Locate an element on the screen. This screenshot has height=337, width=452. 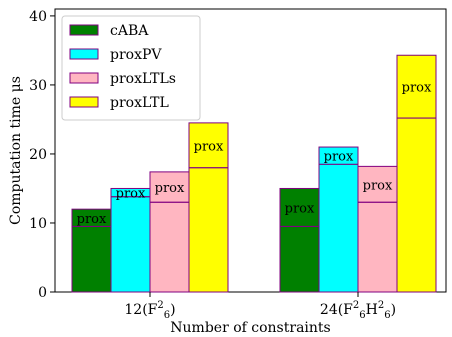
y-tick-label-40: 40 is located at coordinates (38, 17).